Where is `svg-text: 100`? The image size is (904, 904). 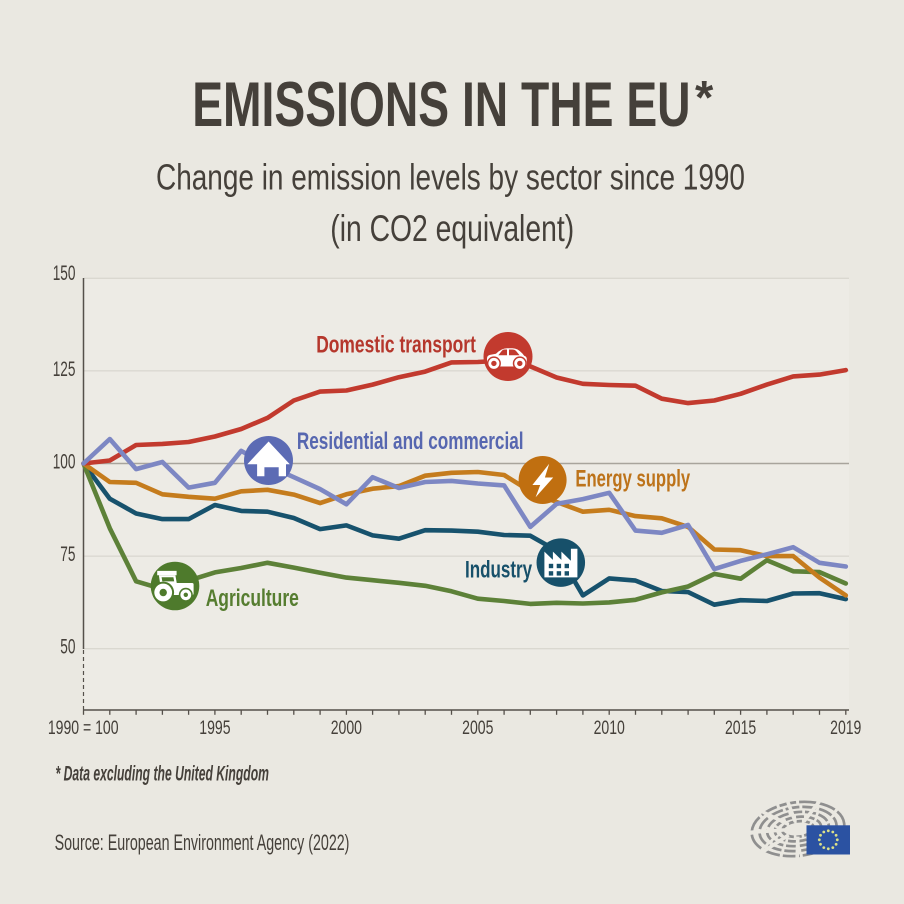 svg-text: 100 is located at coordinates (64, 462).